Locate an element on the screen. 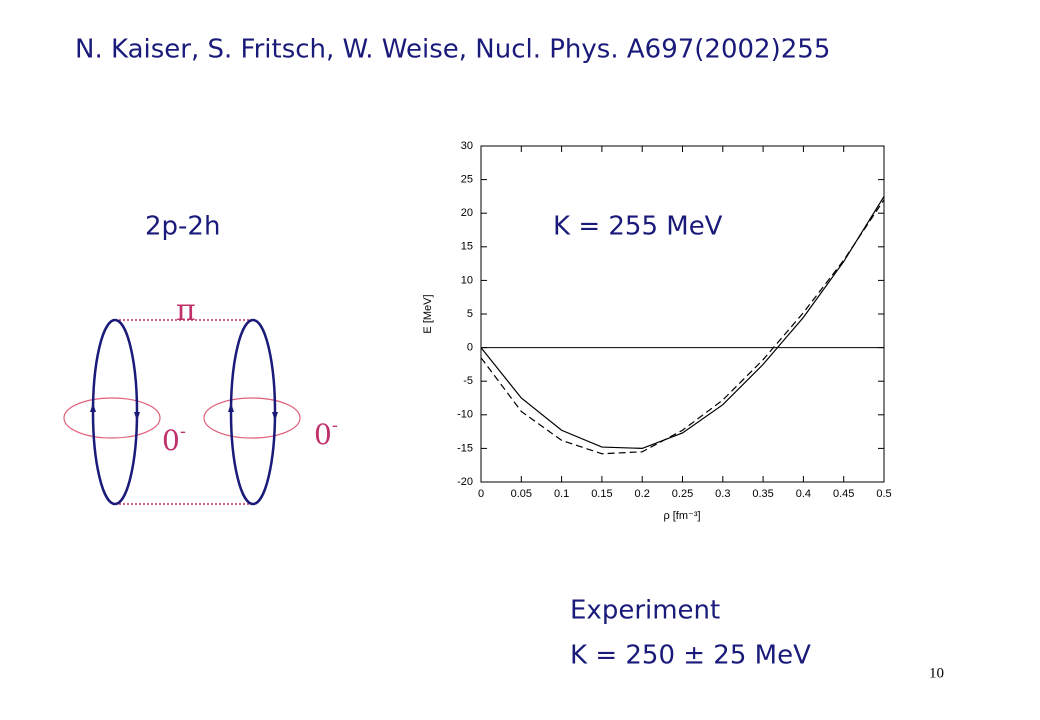 The height and width of the screenshot is (720, 1040). diagram-label: 2p-2h is located at coordinates (182, 227).